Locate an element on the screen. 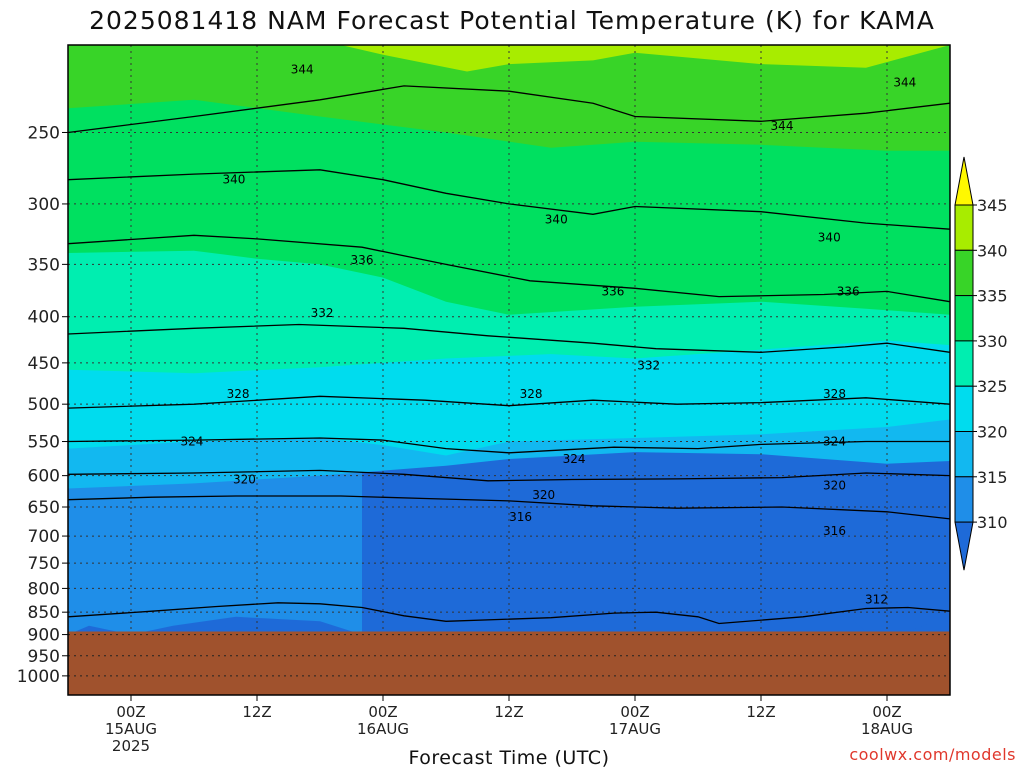 This screenshot has height=769, width=1024. y-tick-label: 450 is located at coordinates (44, 364).